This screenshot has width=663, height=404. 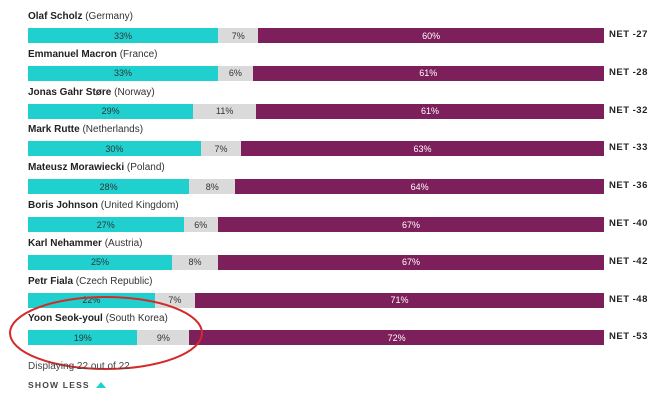 What do you see at coordinates (628, 72) in the screenshot?
I see `net-score: NET -28` at bounding box center [628, 72].